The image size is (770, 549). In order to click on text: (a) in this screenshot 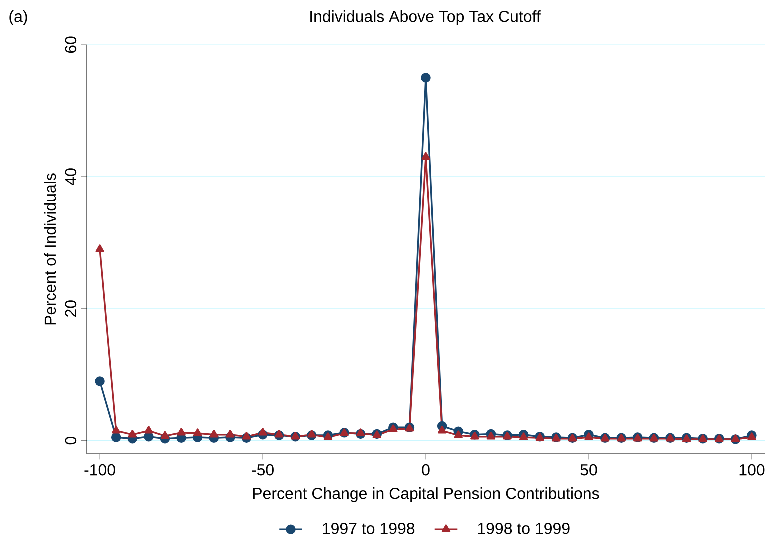, I will do `click(19, 18)`.